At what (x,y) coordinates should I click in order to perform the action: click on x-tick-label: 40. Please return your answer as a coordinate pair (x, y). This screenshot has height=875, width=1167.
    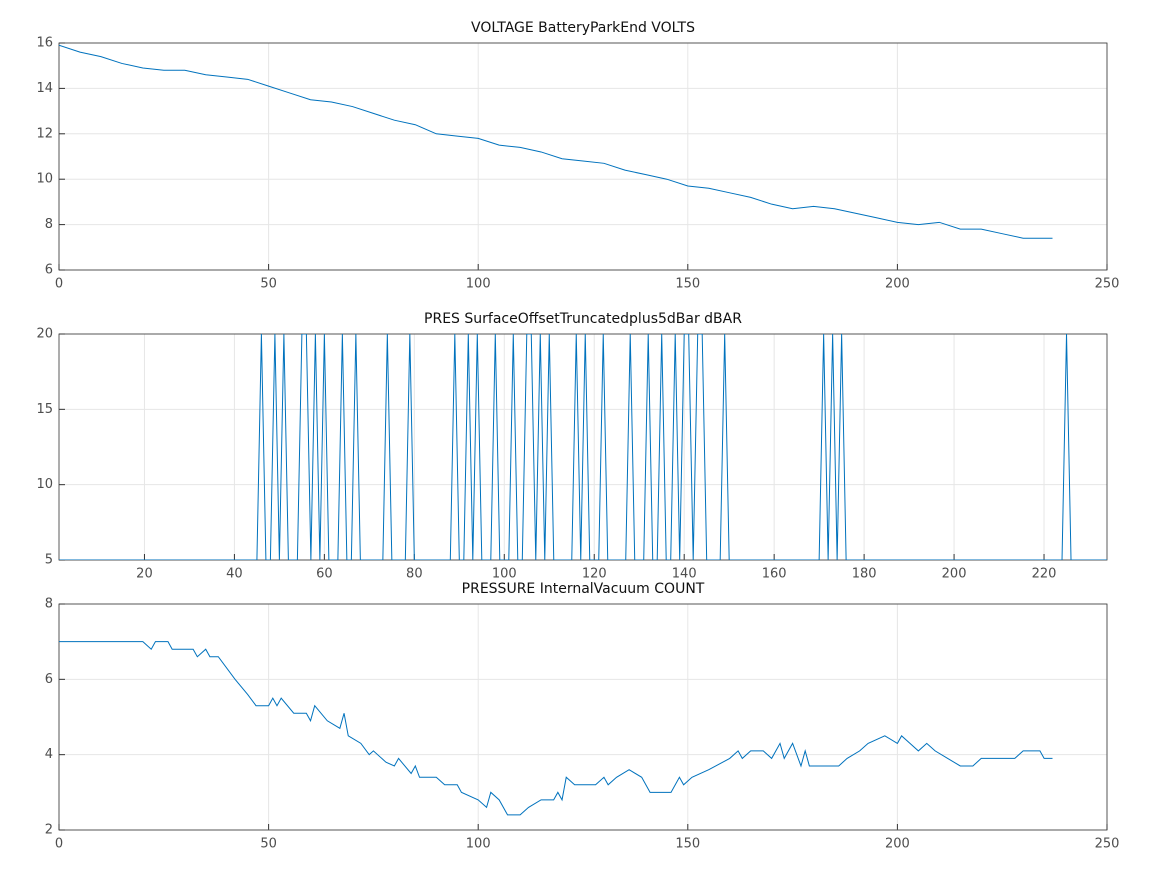
    Looking at the image, I should click on (234, 574).